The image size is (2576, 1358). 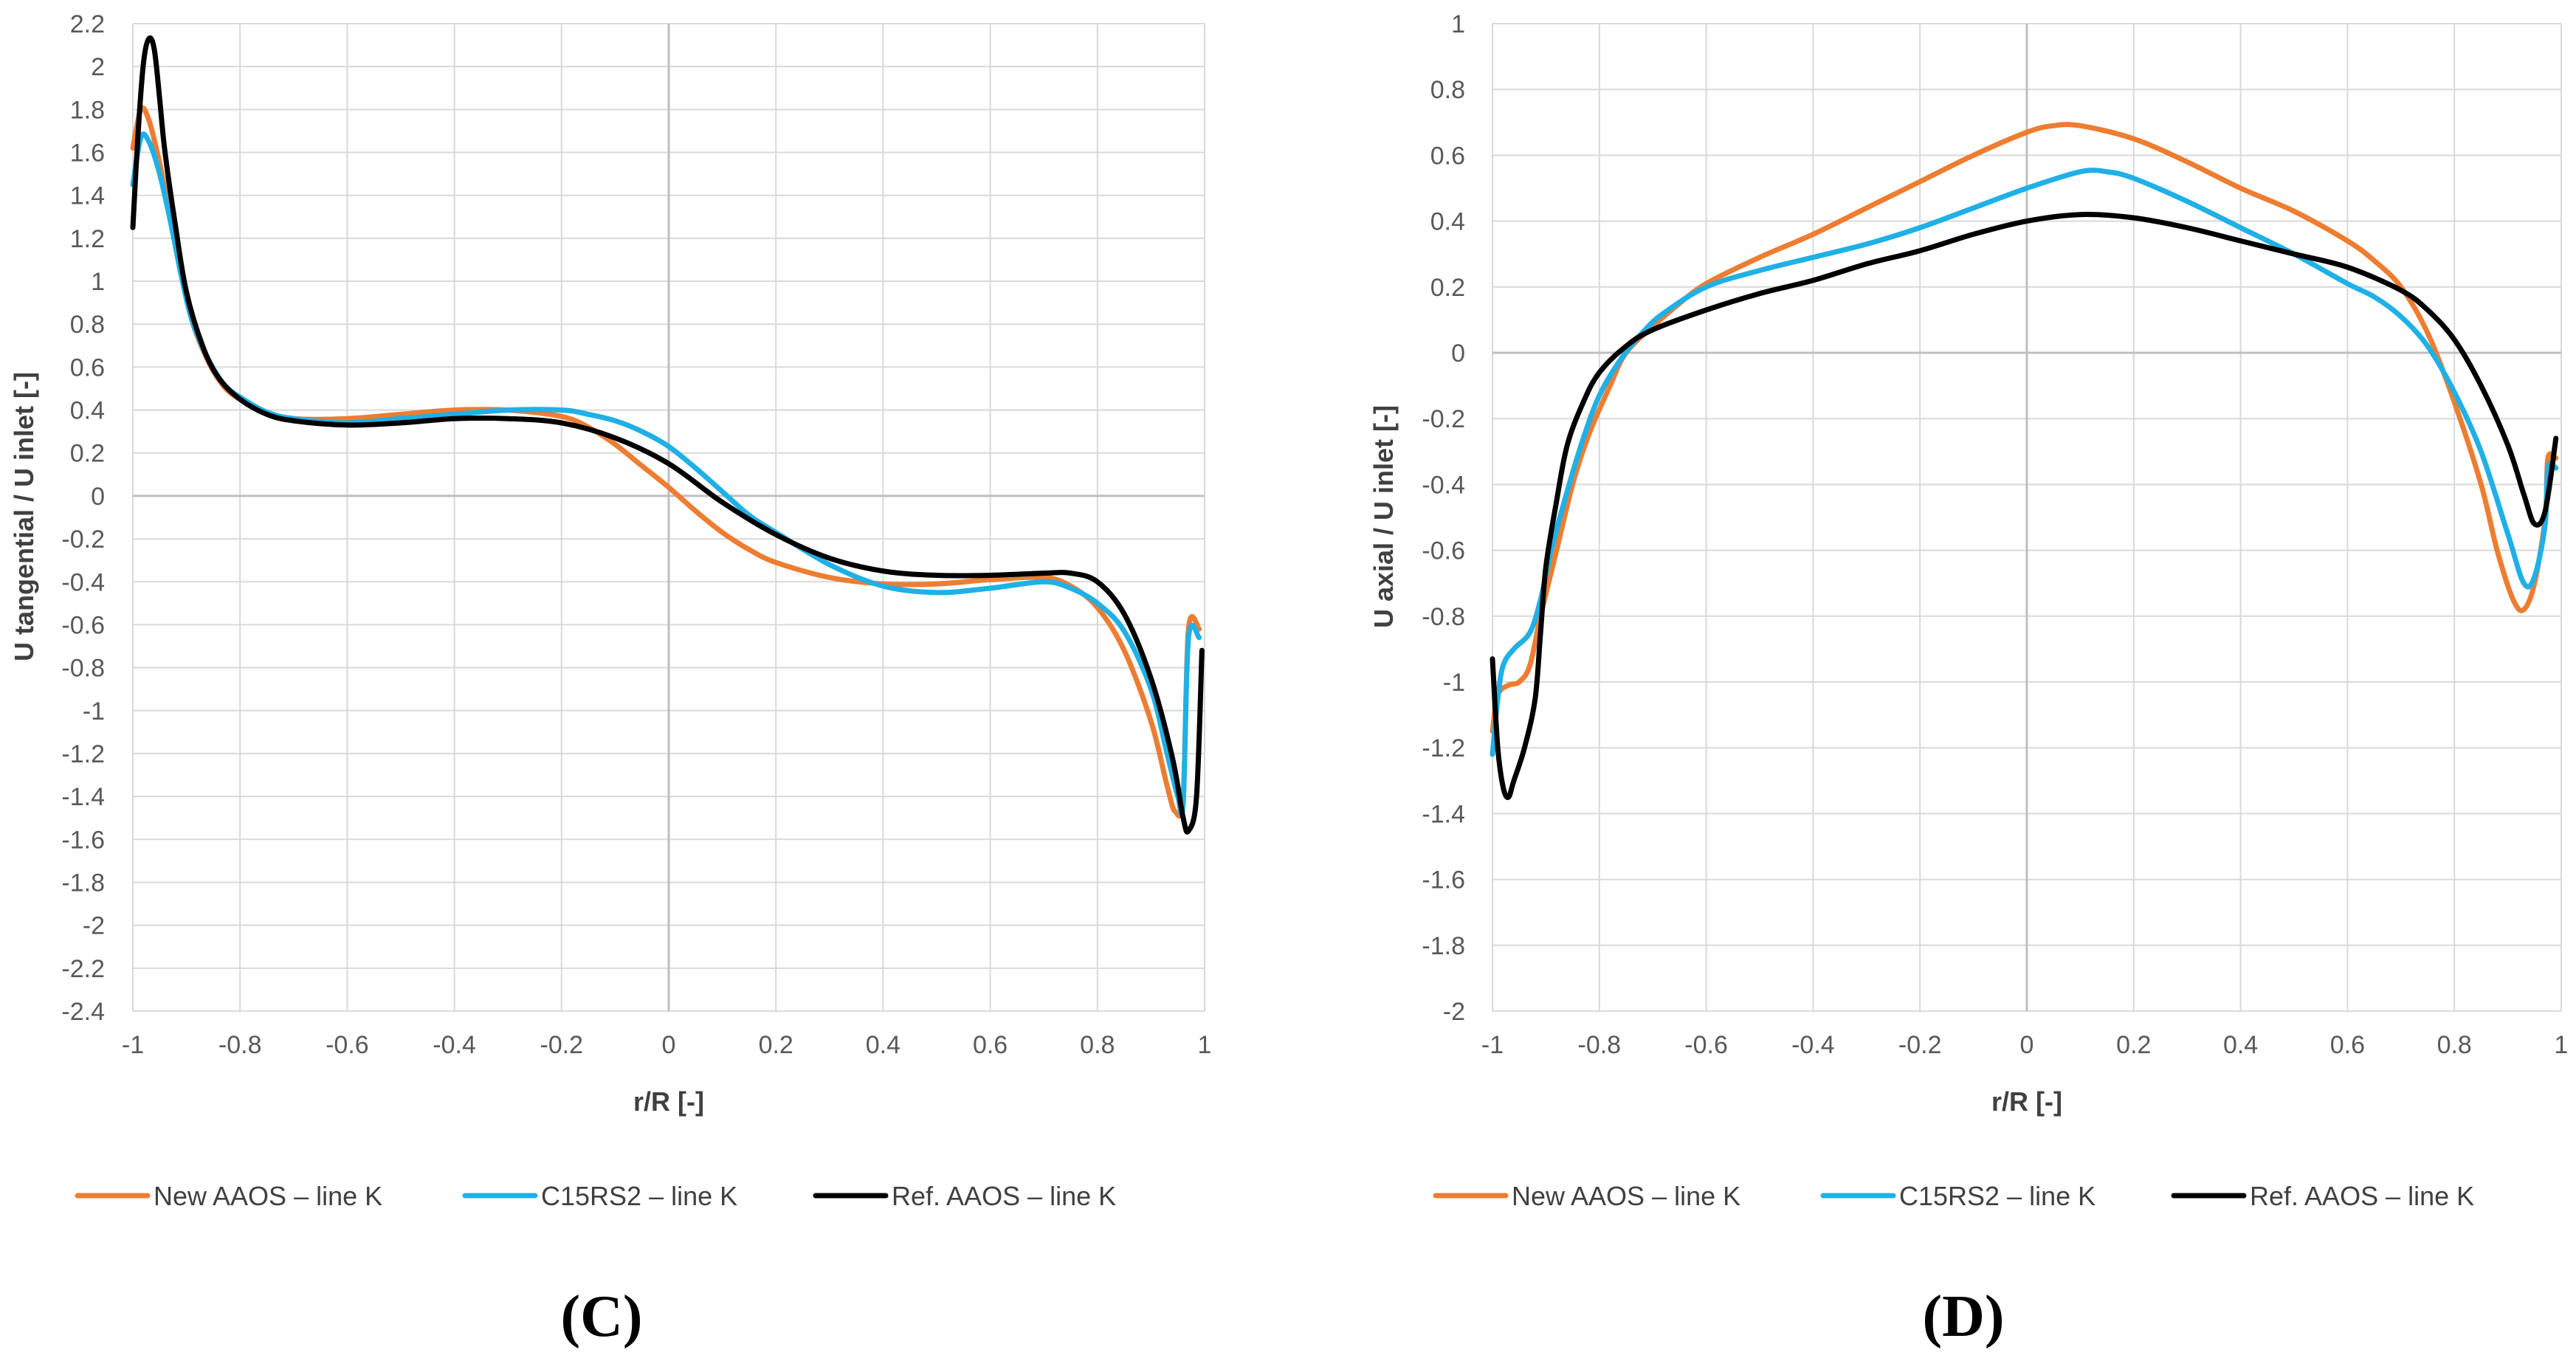 I want to click on y-tick-label: -2.2, so click(x=83, y=969).